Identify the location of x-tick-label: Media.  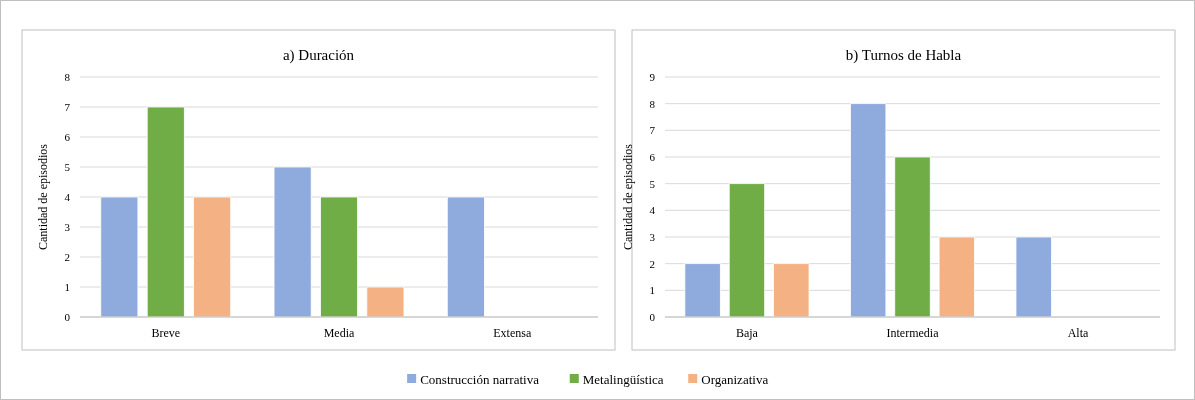
(339, 333).